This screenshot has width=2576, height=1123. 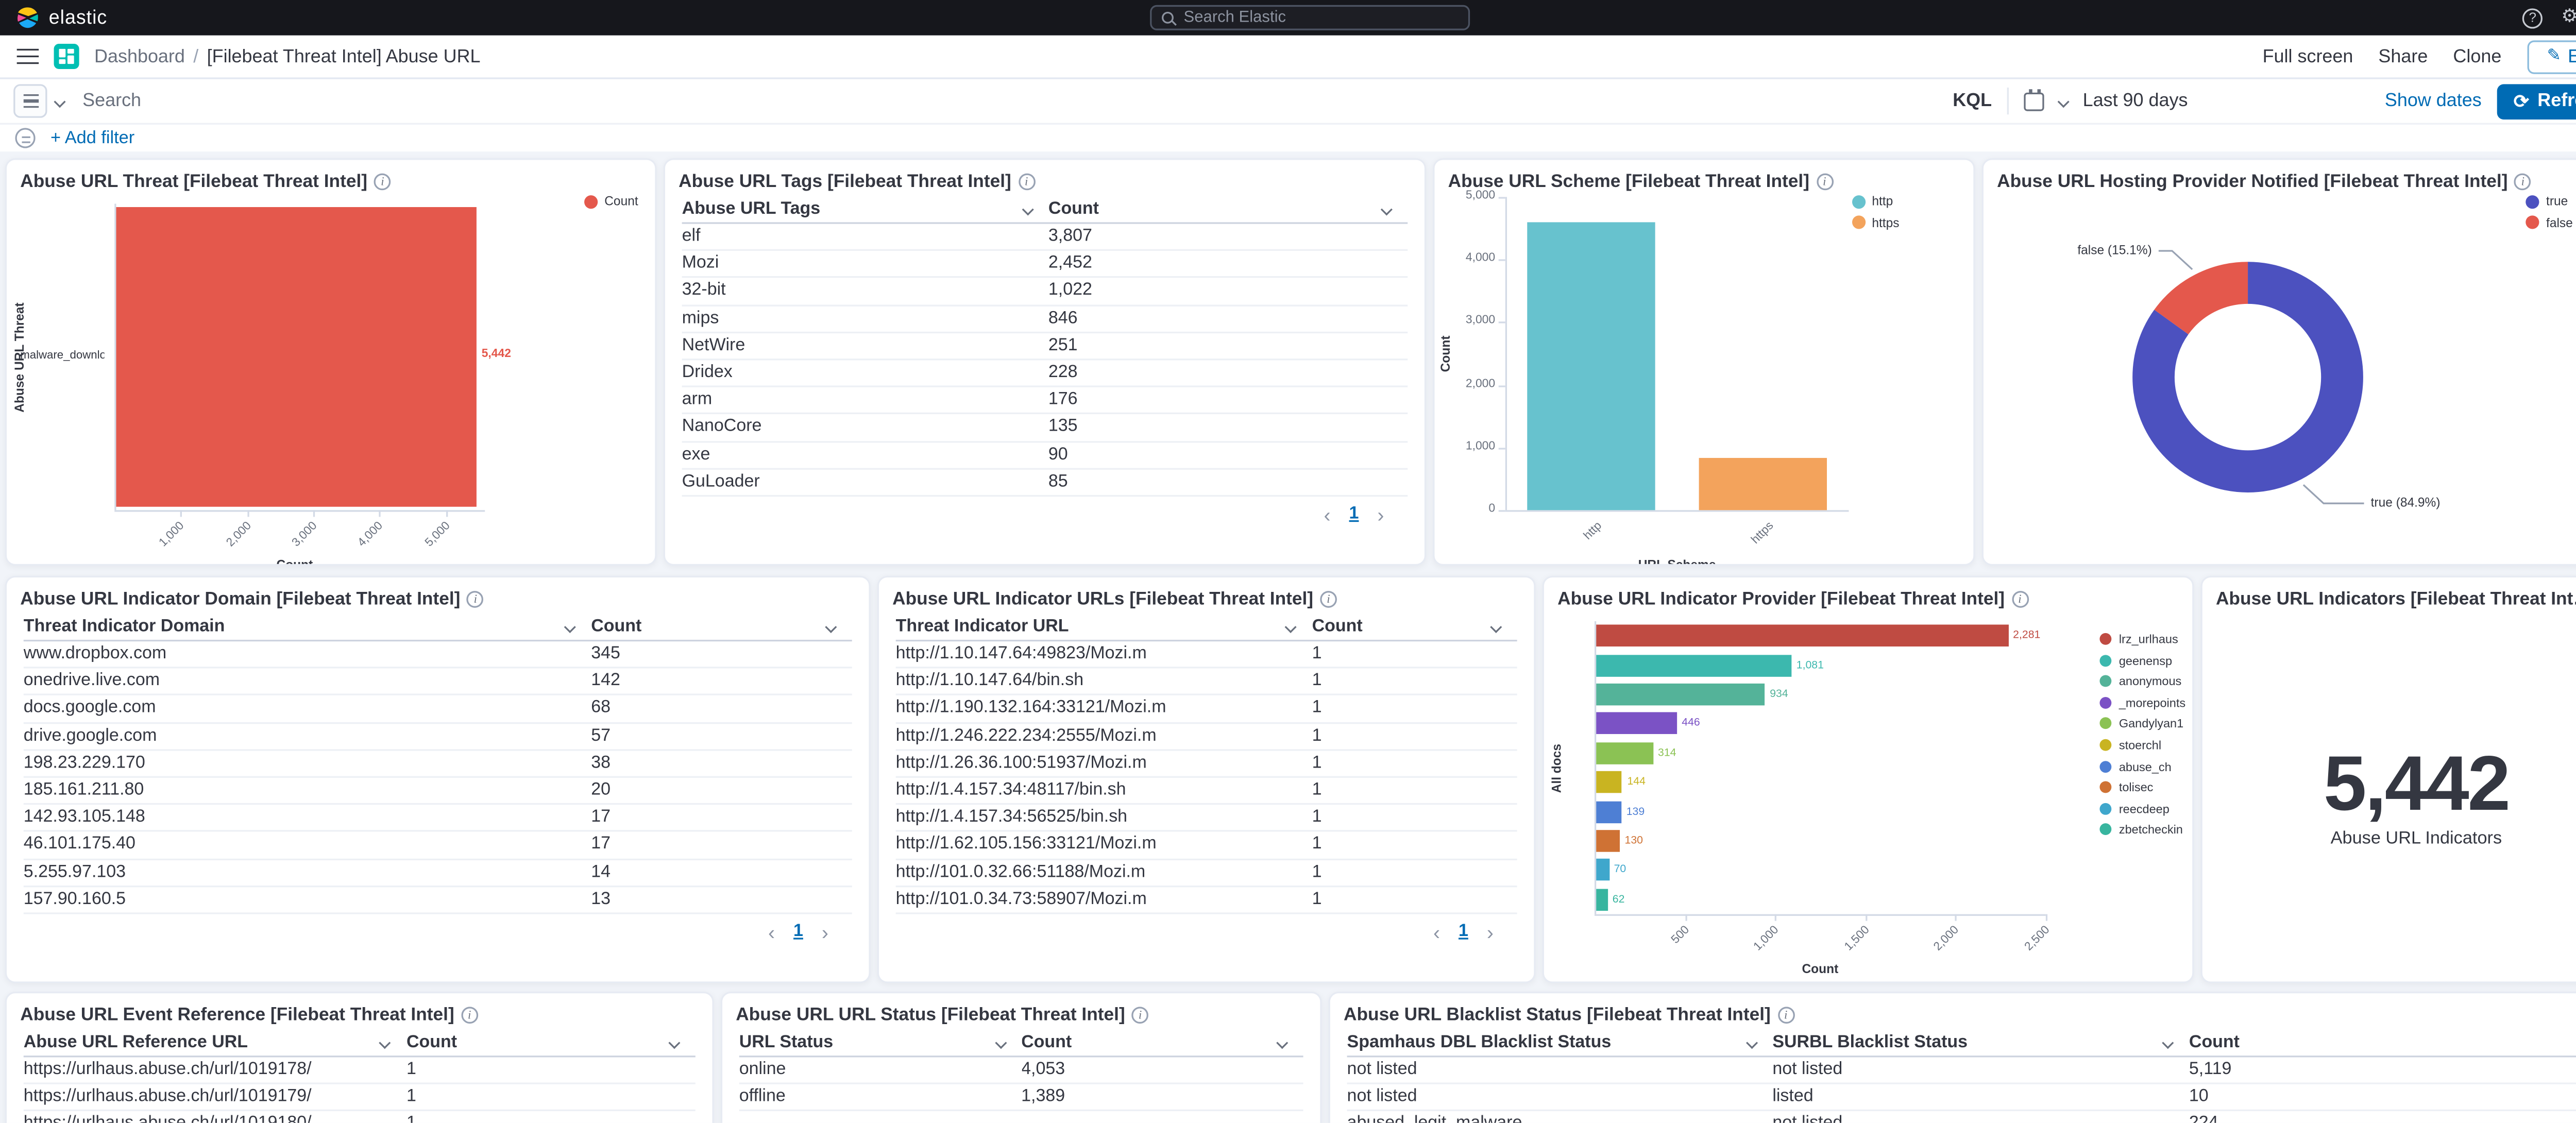 What do you see at coordinates (2433, 101) in the screenshot?
I see `show-dates-button: Show dates` at bounding box center [2433, 101].